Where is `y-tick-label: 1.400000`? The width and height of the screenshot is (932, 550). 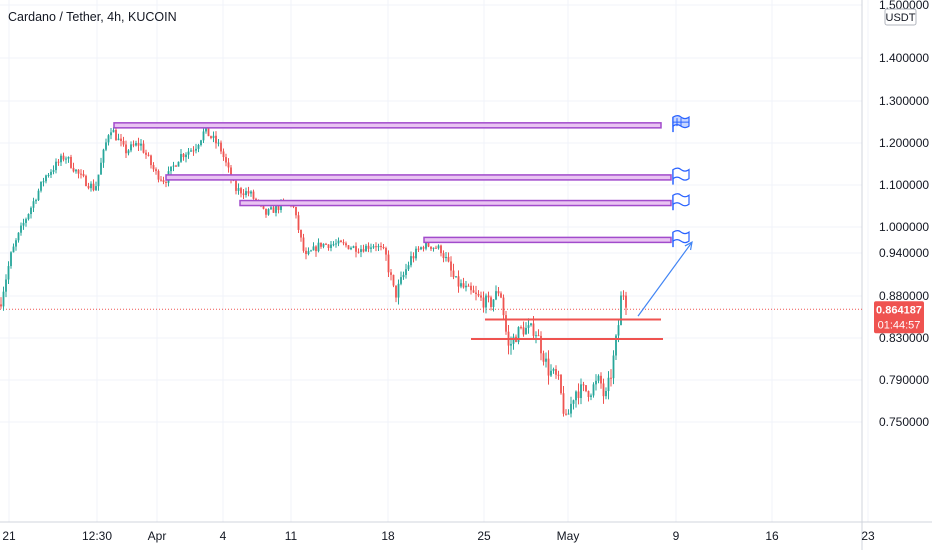
y-tick-label: 1.400000 is located at coordinates (904, 58).